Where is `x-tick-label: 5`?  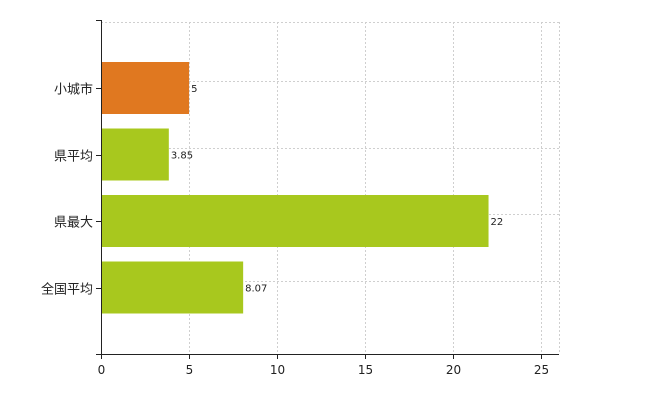 x-tick-label: 5 is located at coordinates (190, 370).